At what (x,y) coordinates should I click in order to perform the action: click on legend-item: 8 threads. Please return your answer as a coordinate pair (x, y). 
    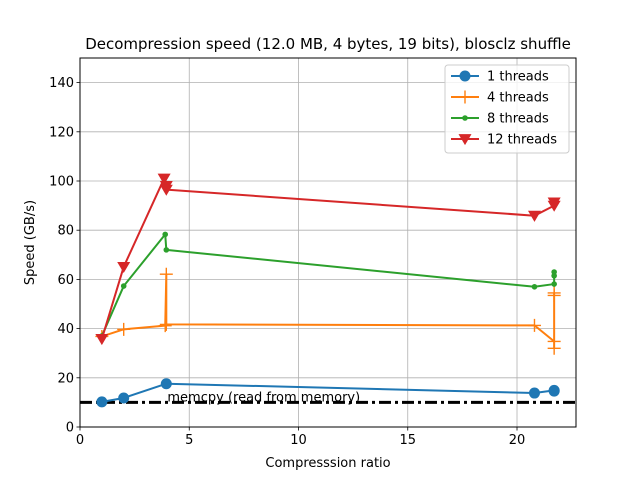
    Looking at the image, I should click on (500, 119).